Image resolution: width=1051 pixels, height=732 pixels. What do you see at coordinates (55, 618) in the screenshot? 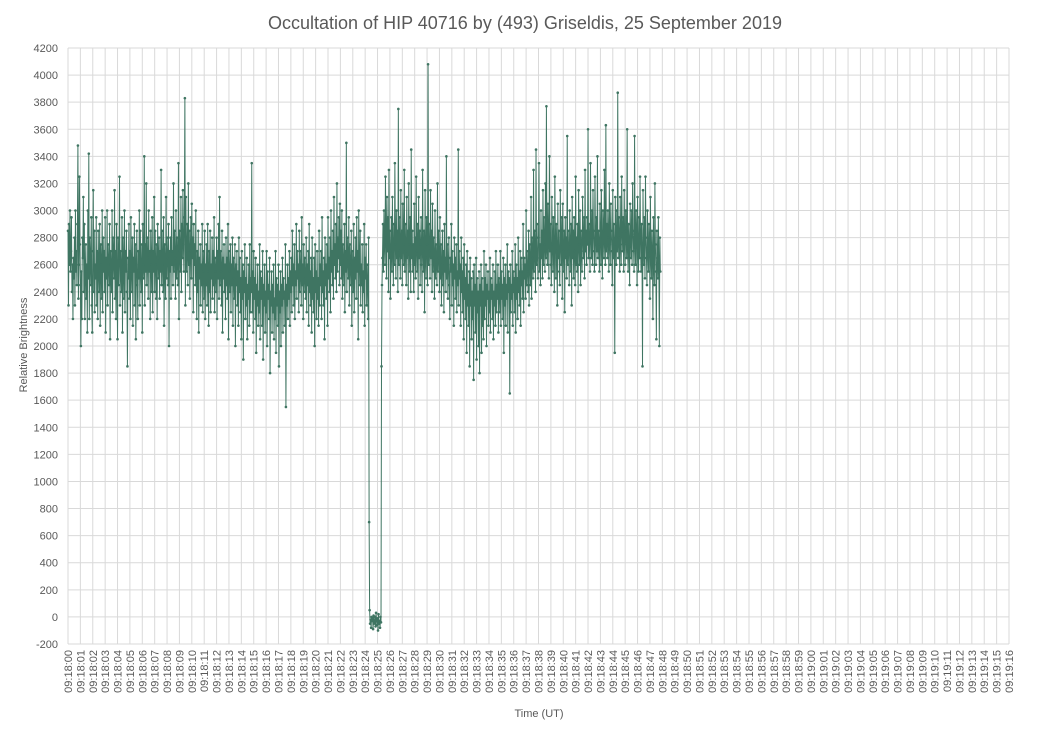
I see `y-tick-label: 0` at bounding box center [55, 618].